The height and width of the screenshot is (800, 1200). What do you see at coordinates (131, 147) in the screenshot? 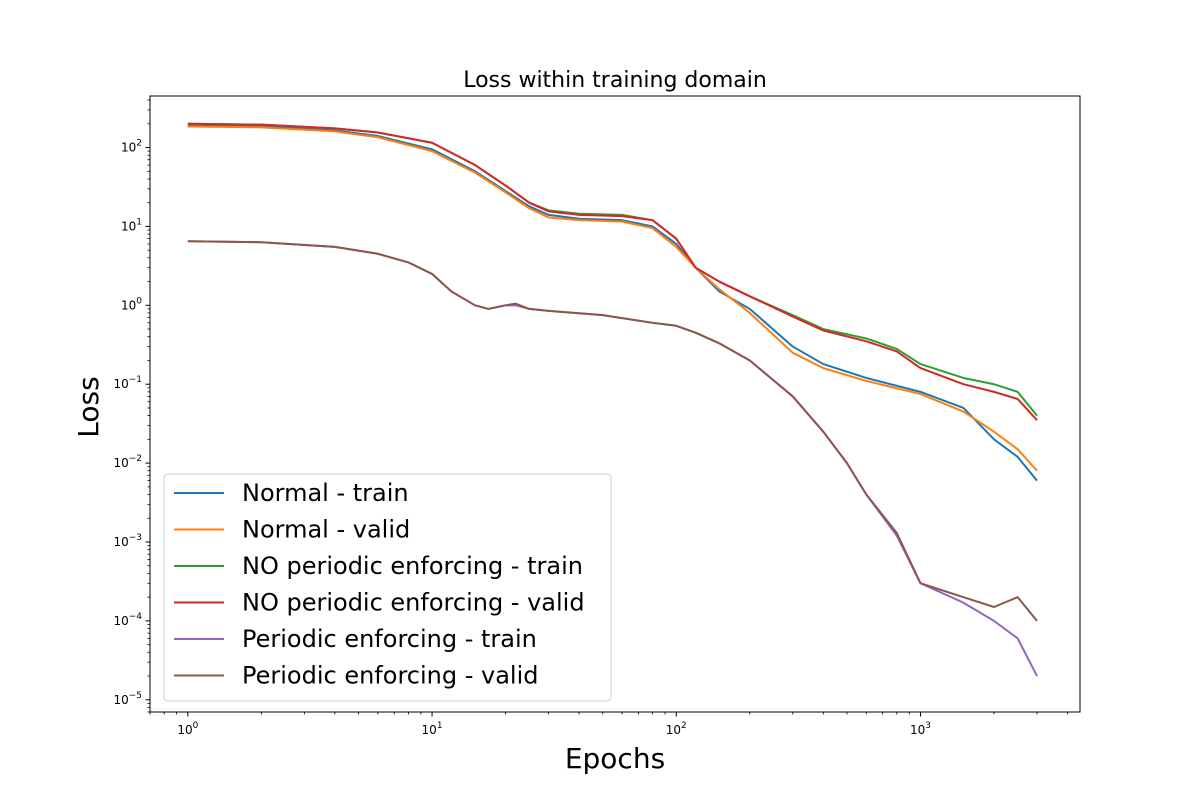
I see `y-tick-label: 10²` at bounding box center [131, 147].